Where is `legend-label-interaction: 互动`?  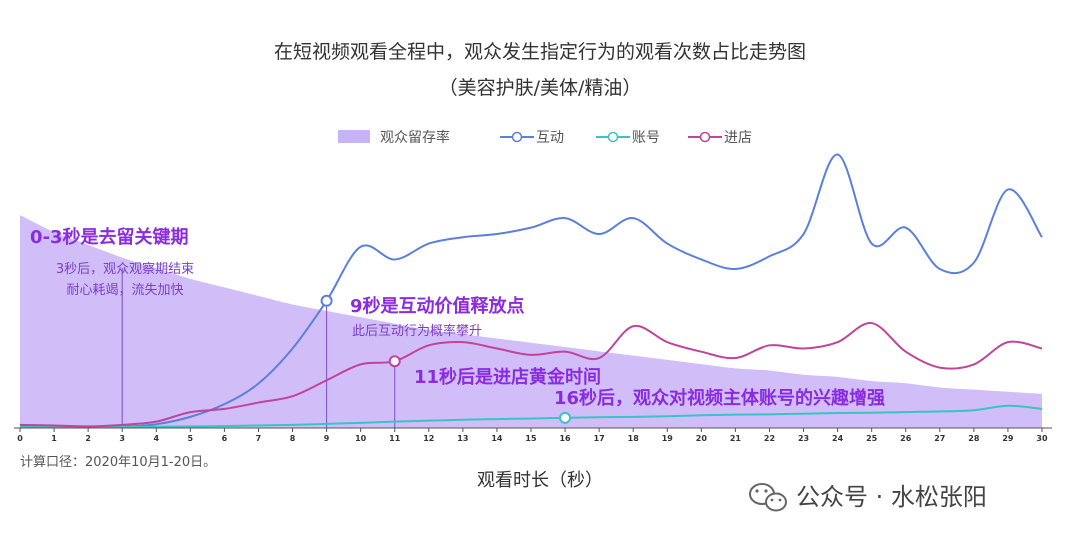
legend-label-interaction: 互动 is located at coordinates (550, 138).